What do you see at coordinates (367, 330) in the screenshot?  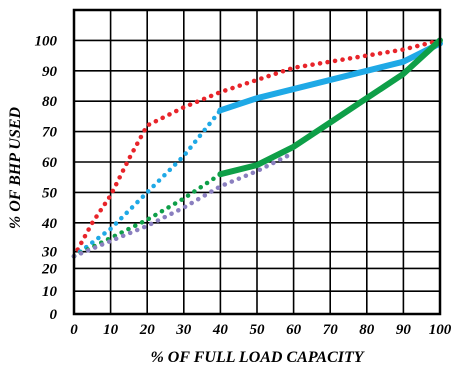 I see `x-tick-label: 80` at bounding box center [367, 330].